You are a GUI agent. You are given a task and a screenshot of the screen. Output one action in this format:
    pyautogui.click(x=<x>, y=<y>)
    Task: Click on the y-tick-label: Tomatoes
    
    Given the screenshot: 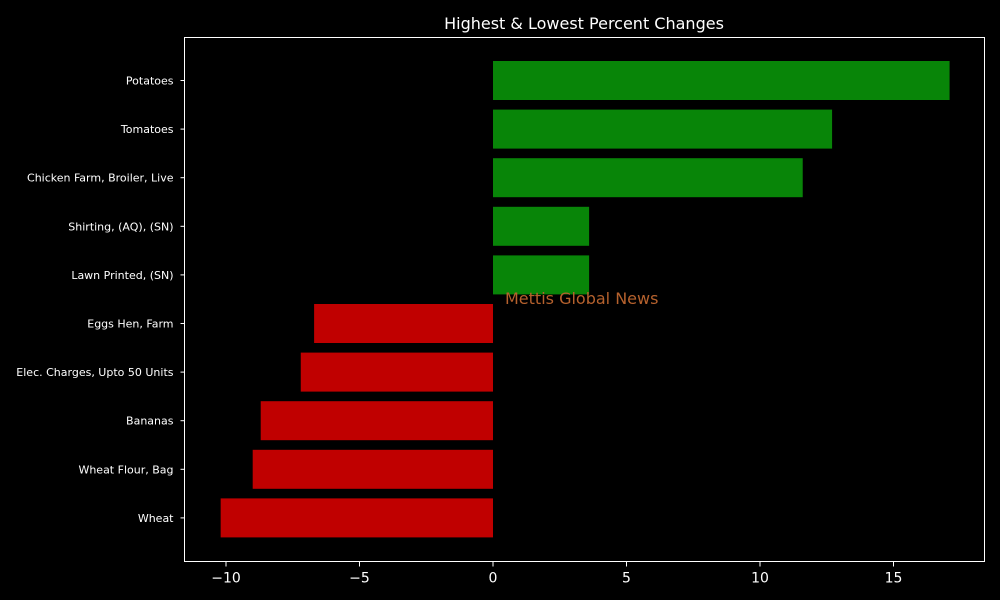 What is the action you would take?
    pyautogui.click(x=147, y=129)
    